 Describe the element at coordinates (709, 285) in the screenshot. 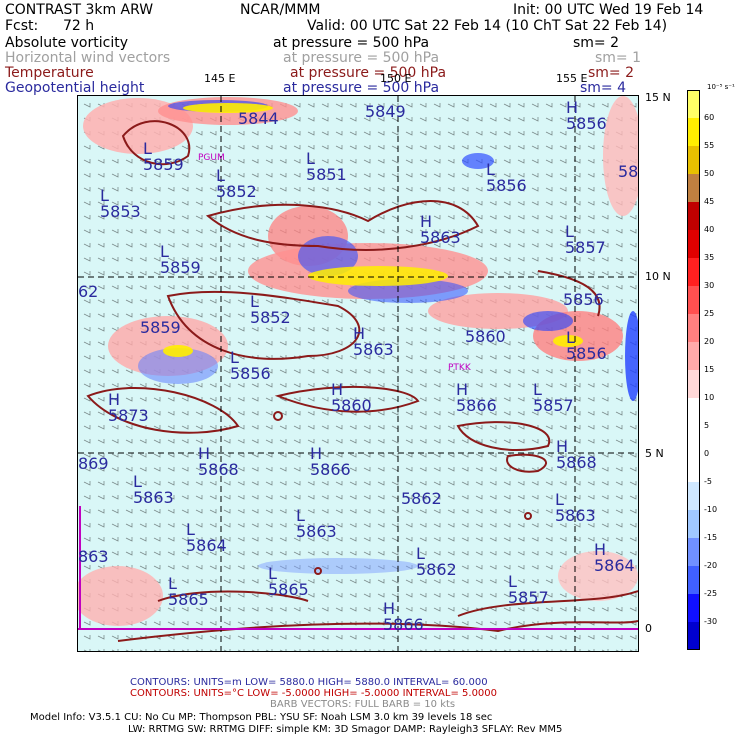

I see `colorbar-tick-label: 30` at that location.